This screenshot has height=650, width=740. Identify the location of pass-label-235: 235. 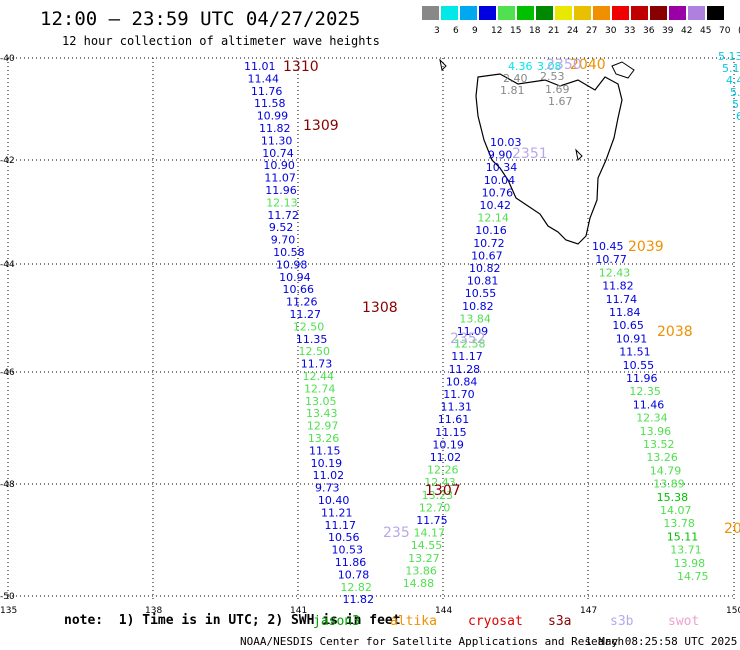
(396, 533).